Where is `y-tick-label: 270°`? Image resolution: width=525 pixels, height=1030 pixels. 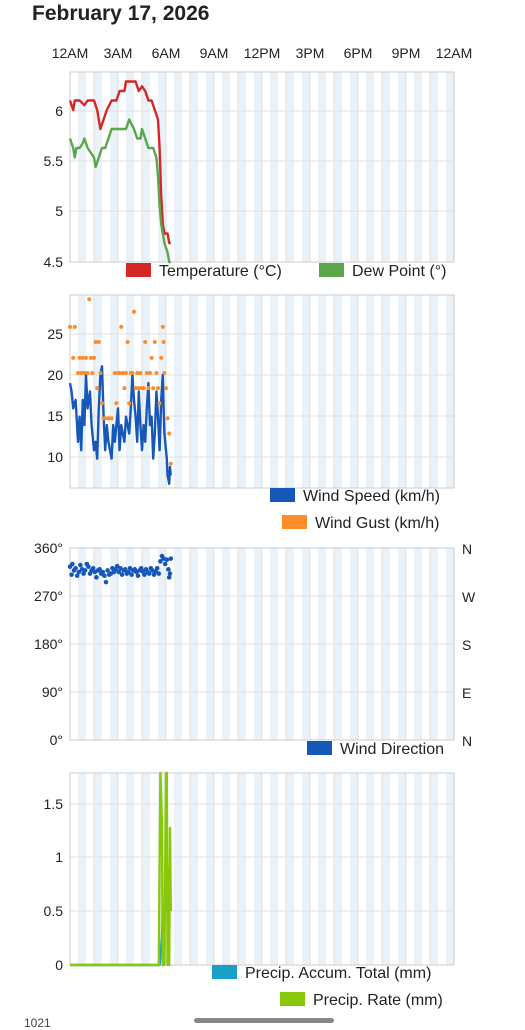
y-tick-label: 270° is located at coordinates (48, 596).